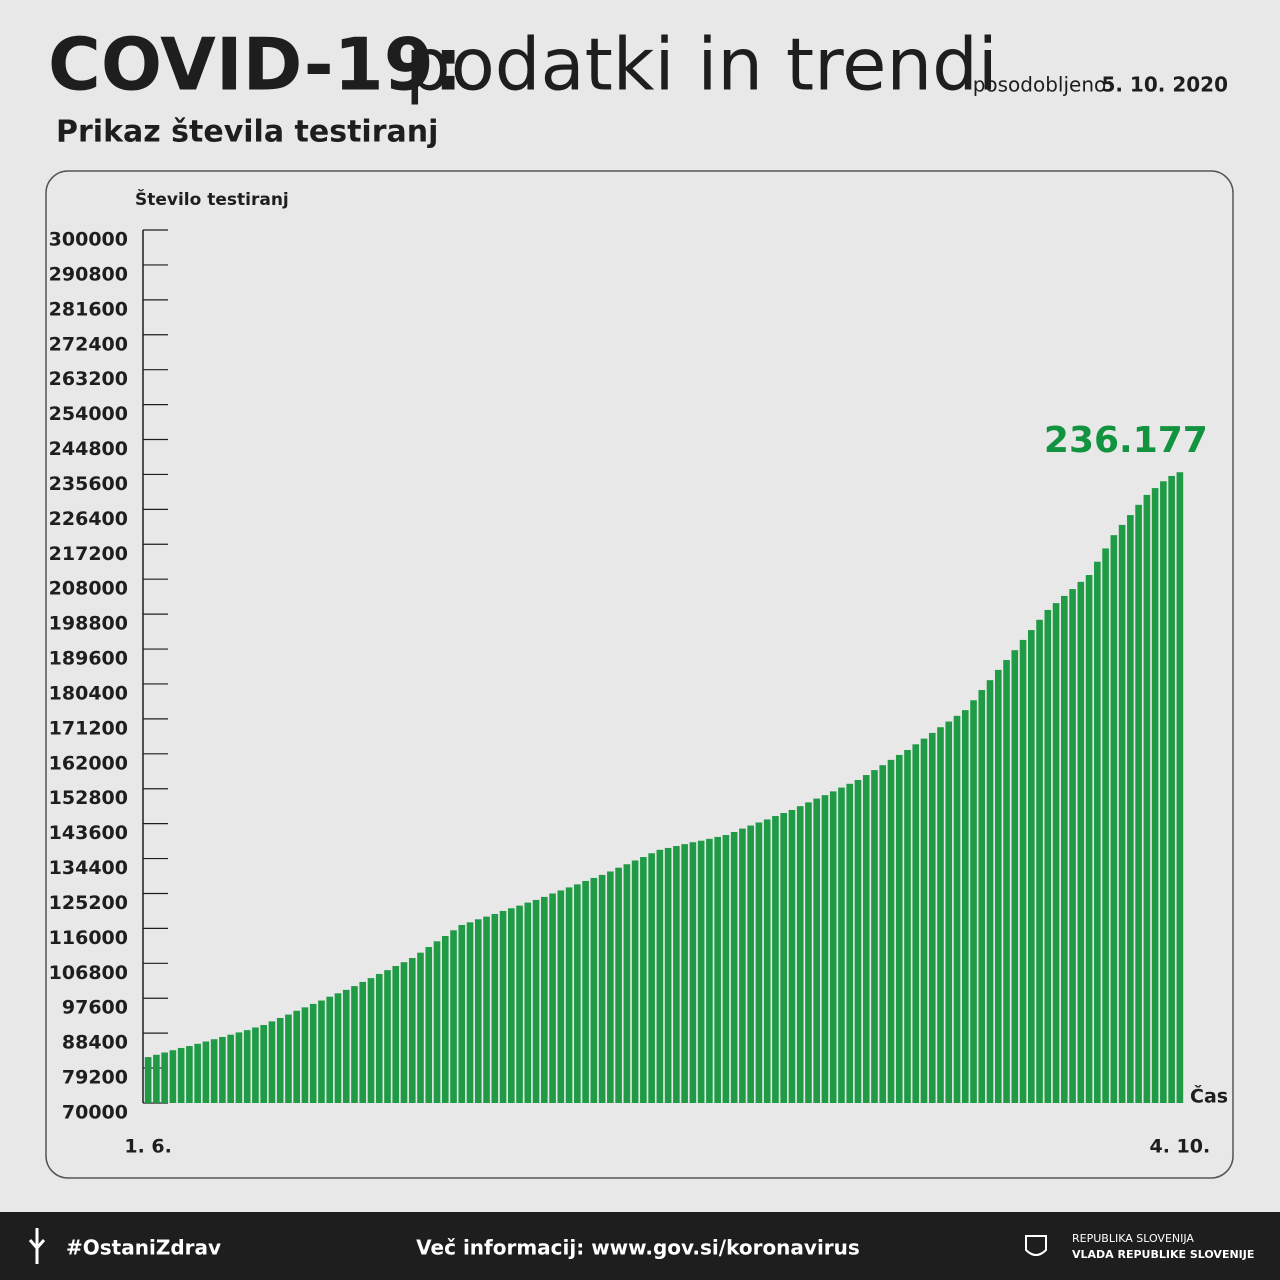 The height and width of the screenshot is (1280, 1280). Describe the element at coordinates (88, 833) in the screenshot. I see `y-tick-label: 143600` at that location.